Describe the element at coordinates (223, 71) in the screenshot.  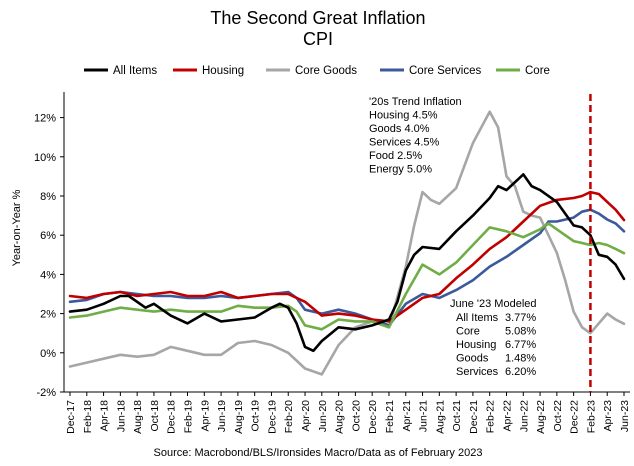
I see `legend-label: Housing` at that location.